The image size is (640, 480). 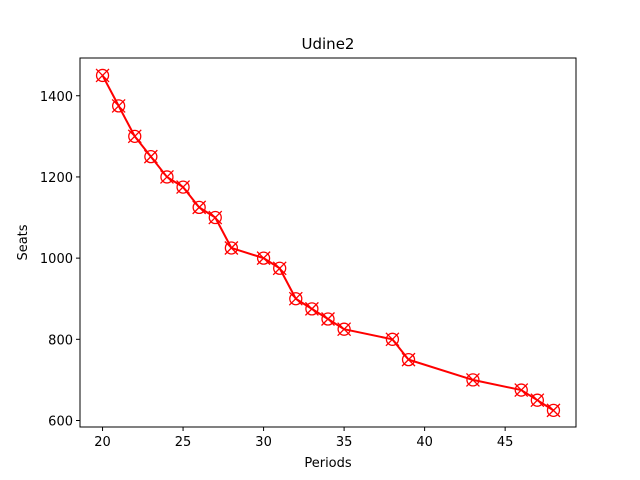 I want to click on x-axis-label: Periods, so click(x=328, y=463).